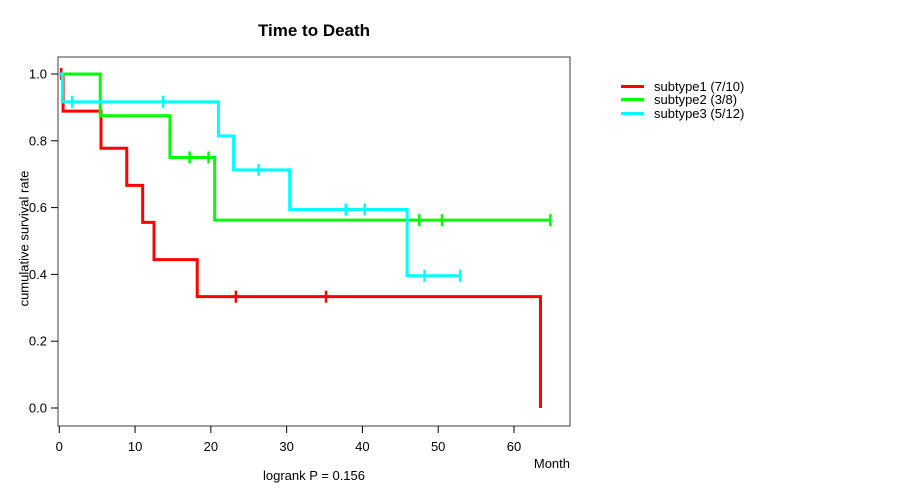 Image resolution: width=900 pixels, height=500 pixels. What do you see at coordinates (438, 446) in the screenshot?
I see `x-tick-label: 50` at bounding box center [438, 446].